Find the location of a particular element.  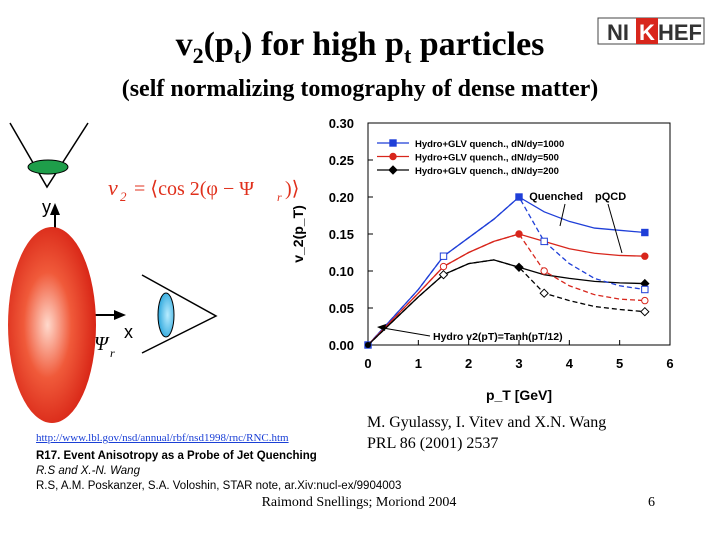

side-observer-cone is located at coordinates (179, 314).